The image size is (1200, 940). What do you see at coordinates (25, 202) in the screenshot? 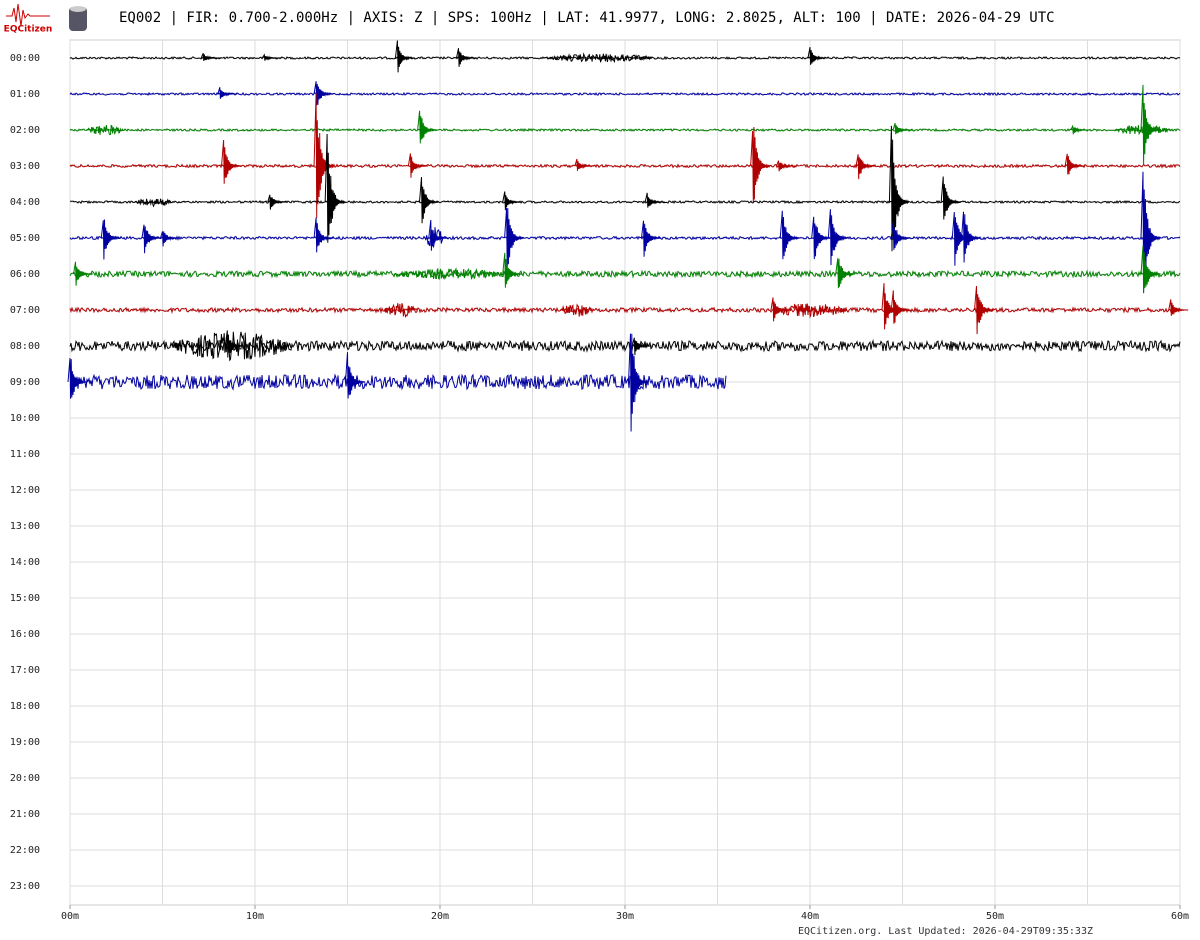
I see `row-label: 04:00` at bounding box center [25, 202].